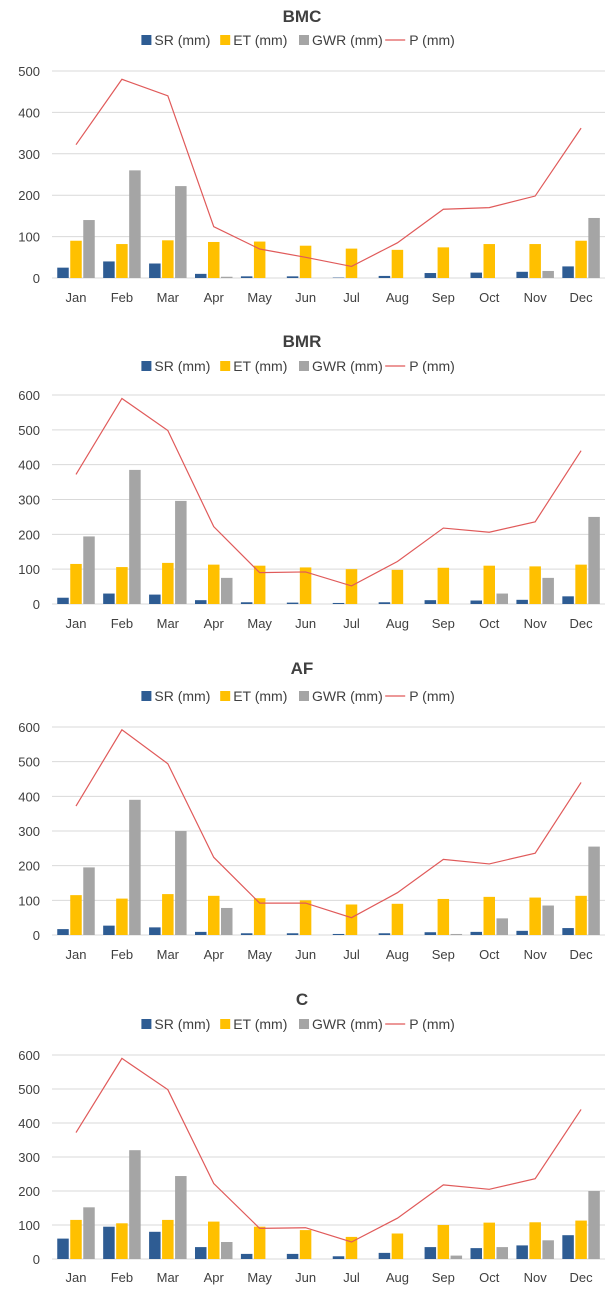 The width and height of the screenshot is (605, 1291). I want to click on legend-label-et: ET (mm), so click(260, 366).